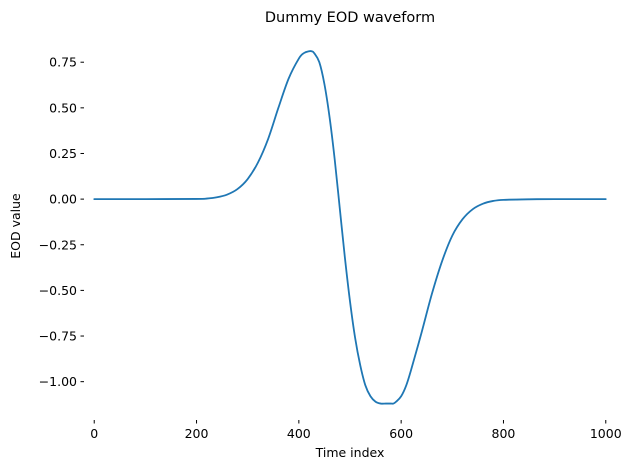  Describe the element at coordinates (63, 107) in the screenshot. I see `y-tick-label: 0.50` at that location.